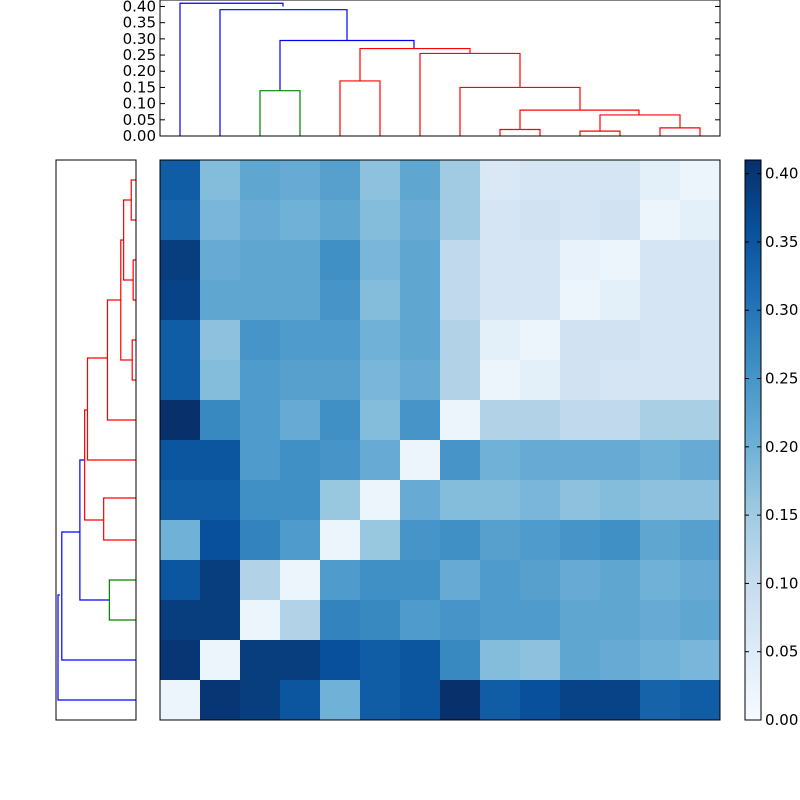  Describe the element at coordinates (781, 174) in the screenshot. I see `colorbar-tick-label: 0.40` at that location.